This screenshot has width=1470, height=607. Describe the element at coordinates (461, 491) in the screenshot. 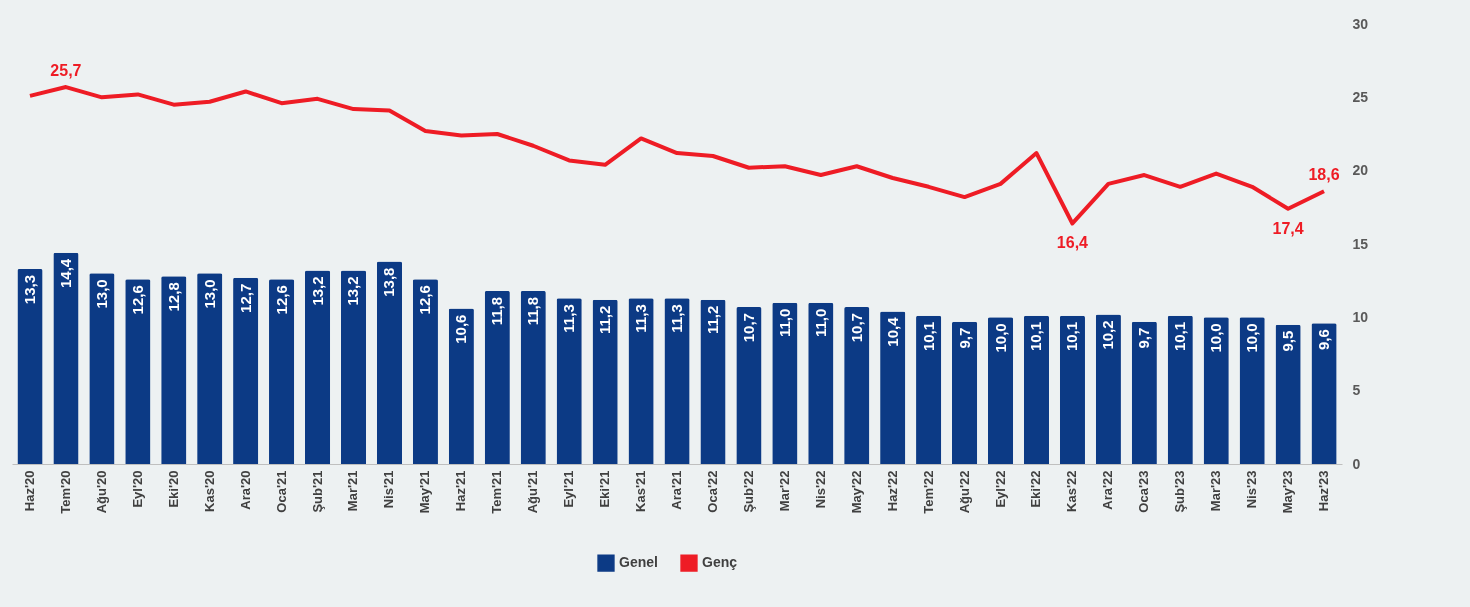

I see `x-tick-label: Haz'21` at that location.